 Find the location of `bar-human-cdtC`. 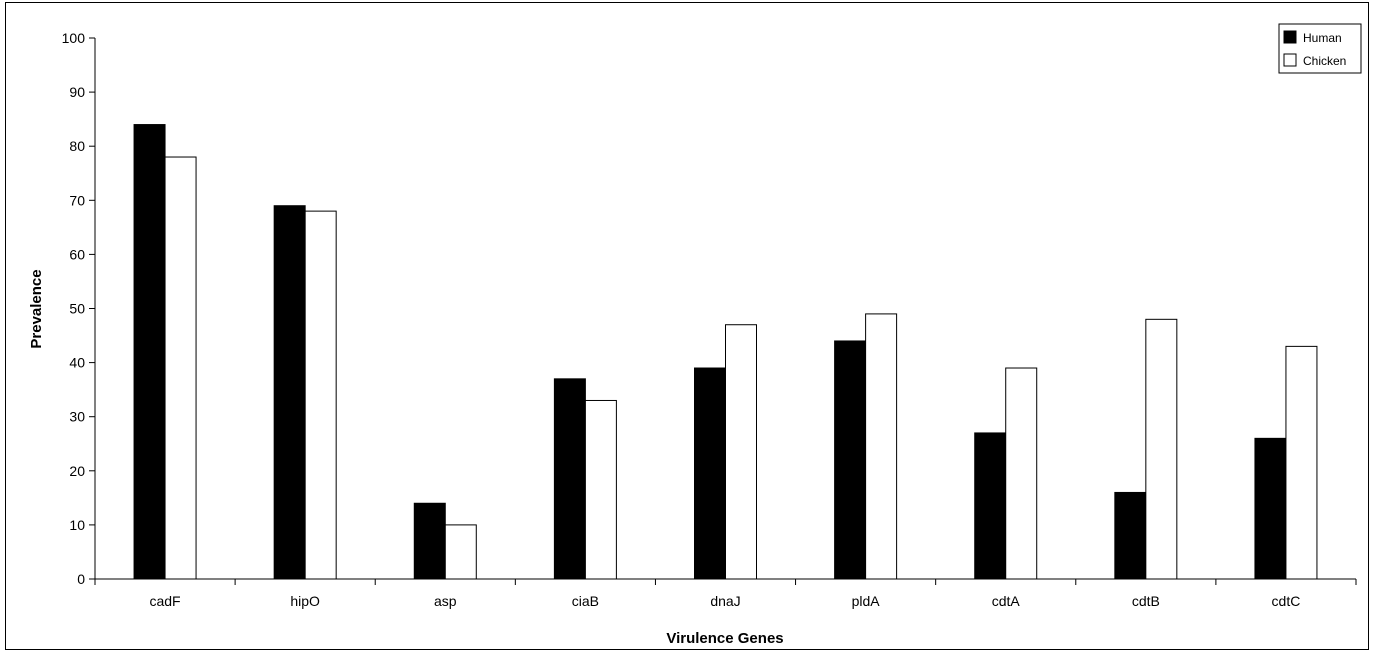

bar-human-cdtC is located at coordinates (1270, 508).